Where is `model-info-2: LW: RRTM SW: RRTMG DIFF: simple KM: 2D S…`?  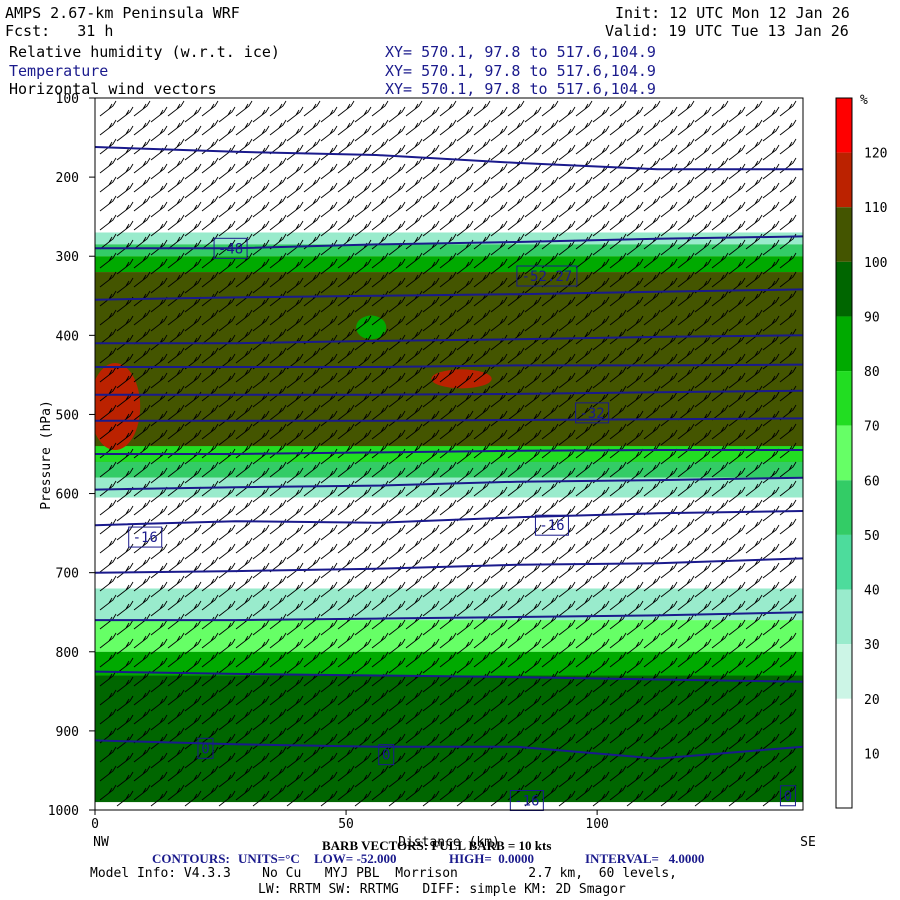 model-info-2: LW: RRTM SW: RRTMG DIFF: simple KM: 2D S… is located at coordinates (442, 889).